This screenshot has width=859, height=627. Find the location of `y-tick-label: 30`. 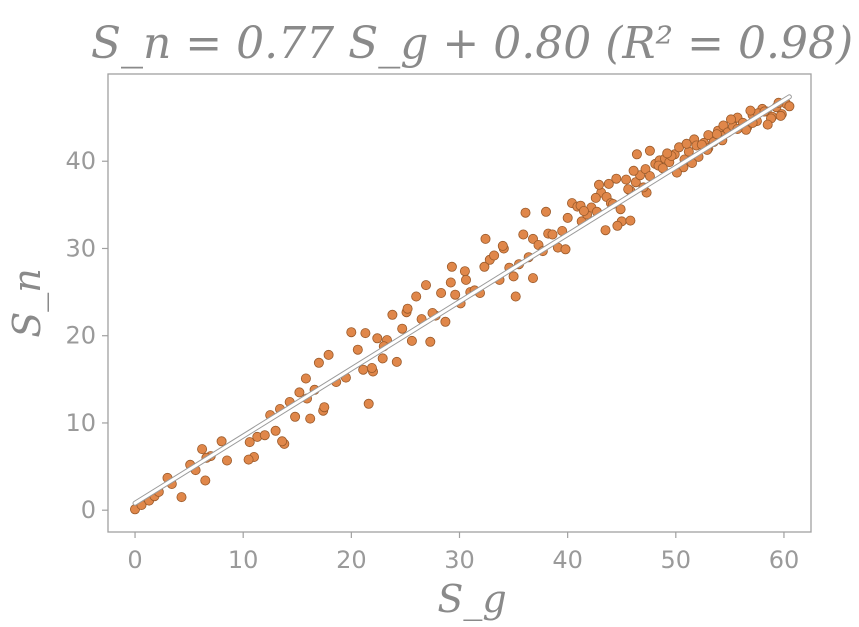

y-tick-label: 30 is located at coordinates (80, 248).